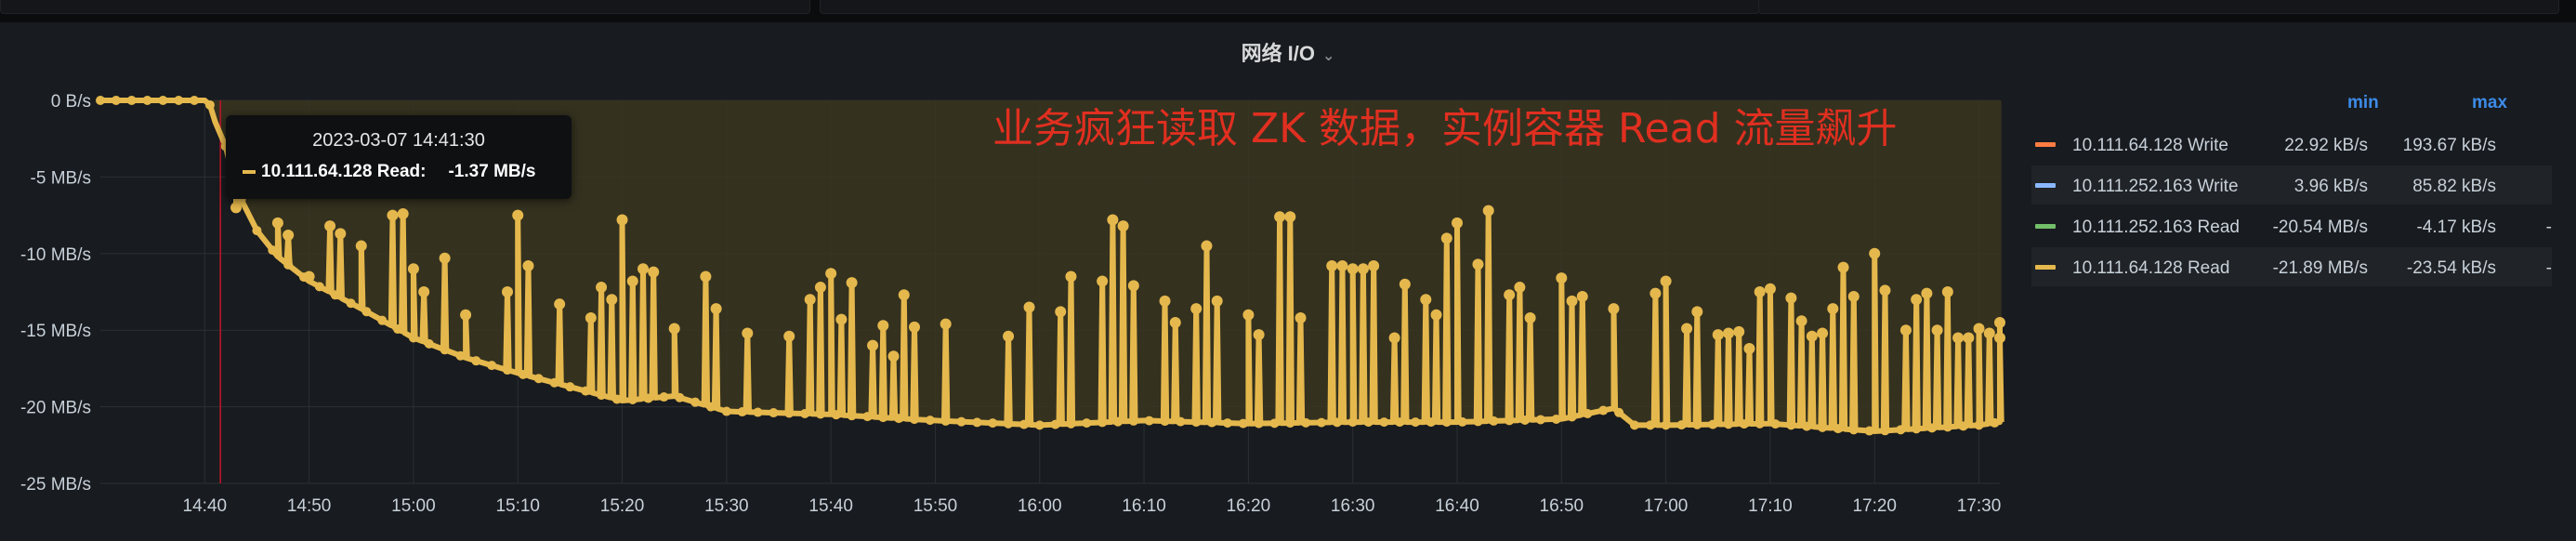 Image resolution: width=2576 pixels, height=541 pixels. Describe the element at coordinates (2045, 227) in the screenshot. I see `legend-swatch` at that location.